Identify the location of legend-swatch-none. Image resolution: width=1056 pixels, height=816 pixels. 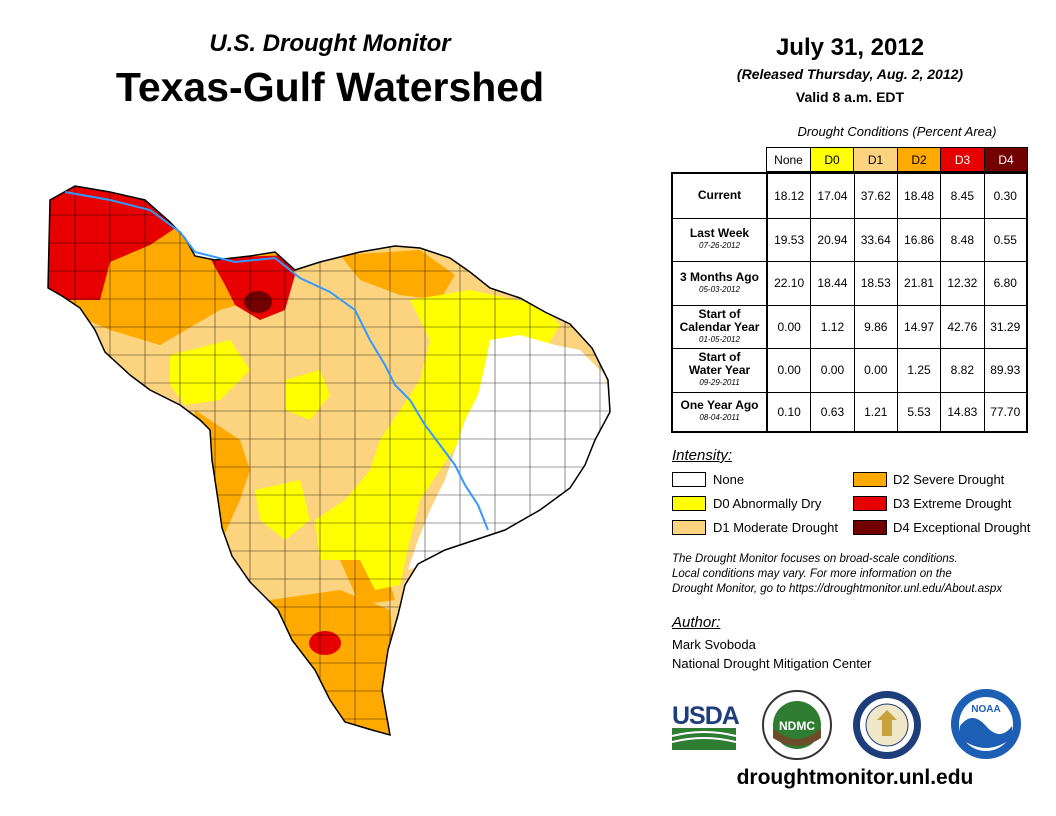
(689, 479).